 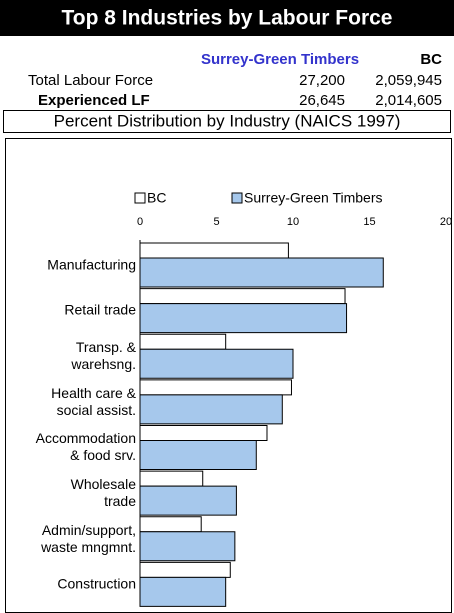 I want to click on y-tick-label: Admin/support, waste mngmnt., so click(x=88, y=538).